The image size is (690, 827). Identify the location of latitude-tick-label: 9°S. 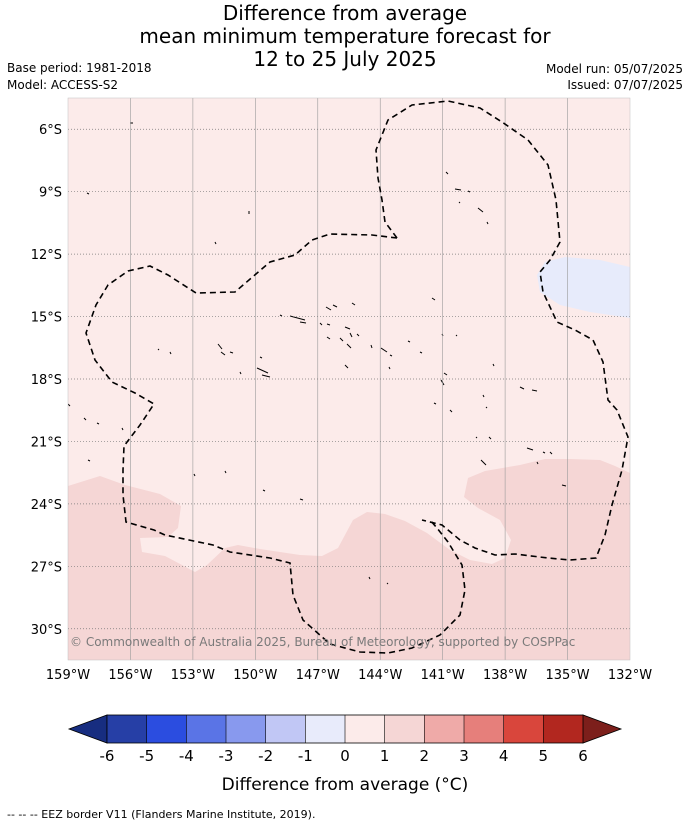
(50, 193).